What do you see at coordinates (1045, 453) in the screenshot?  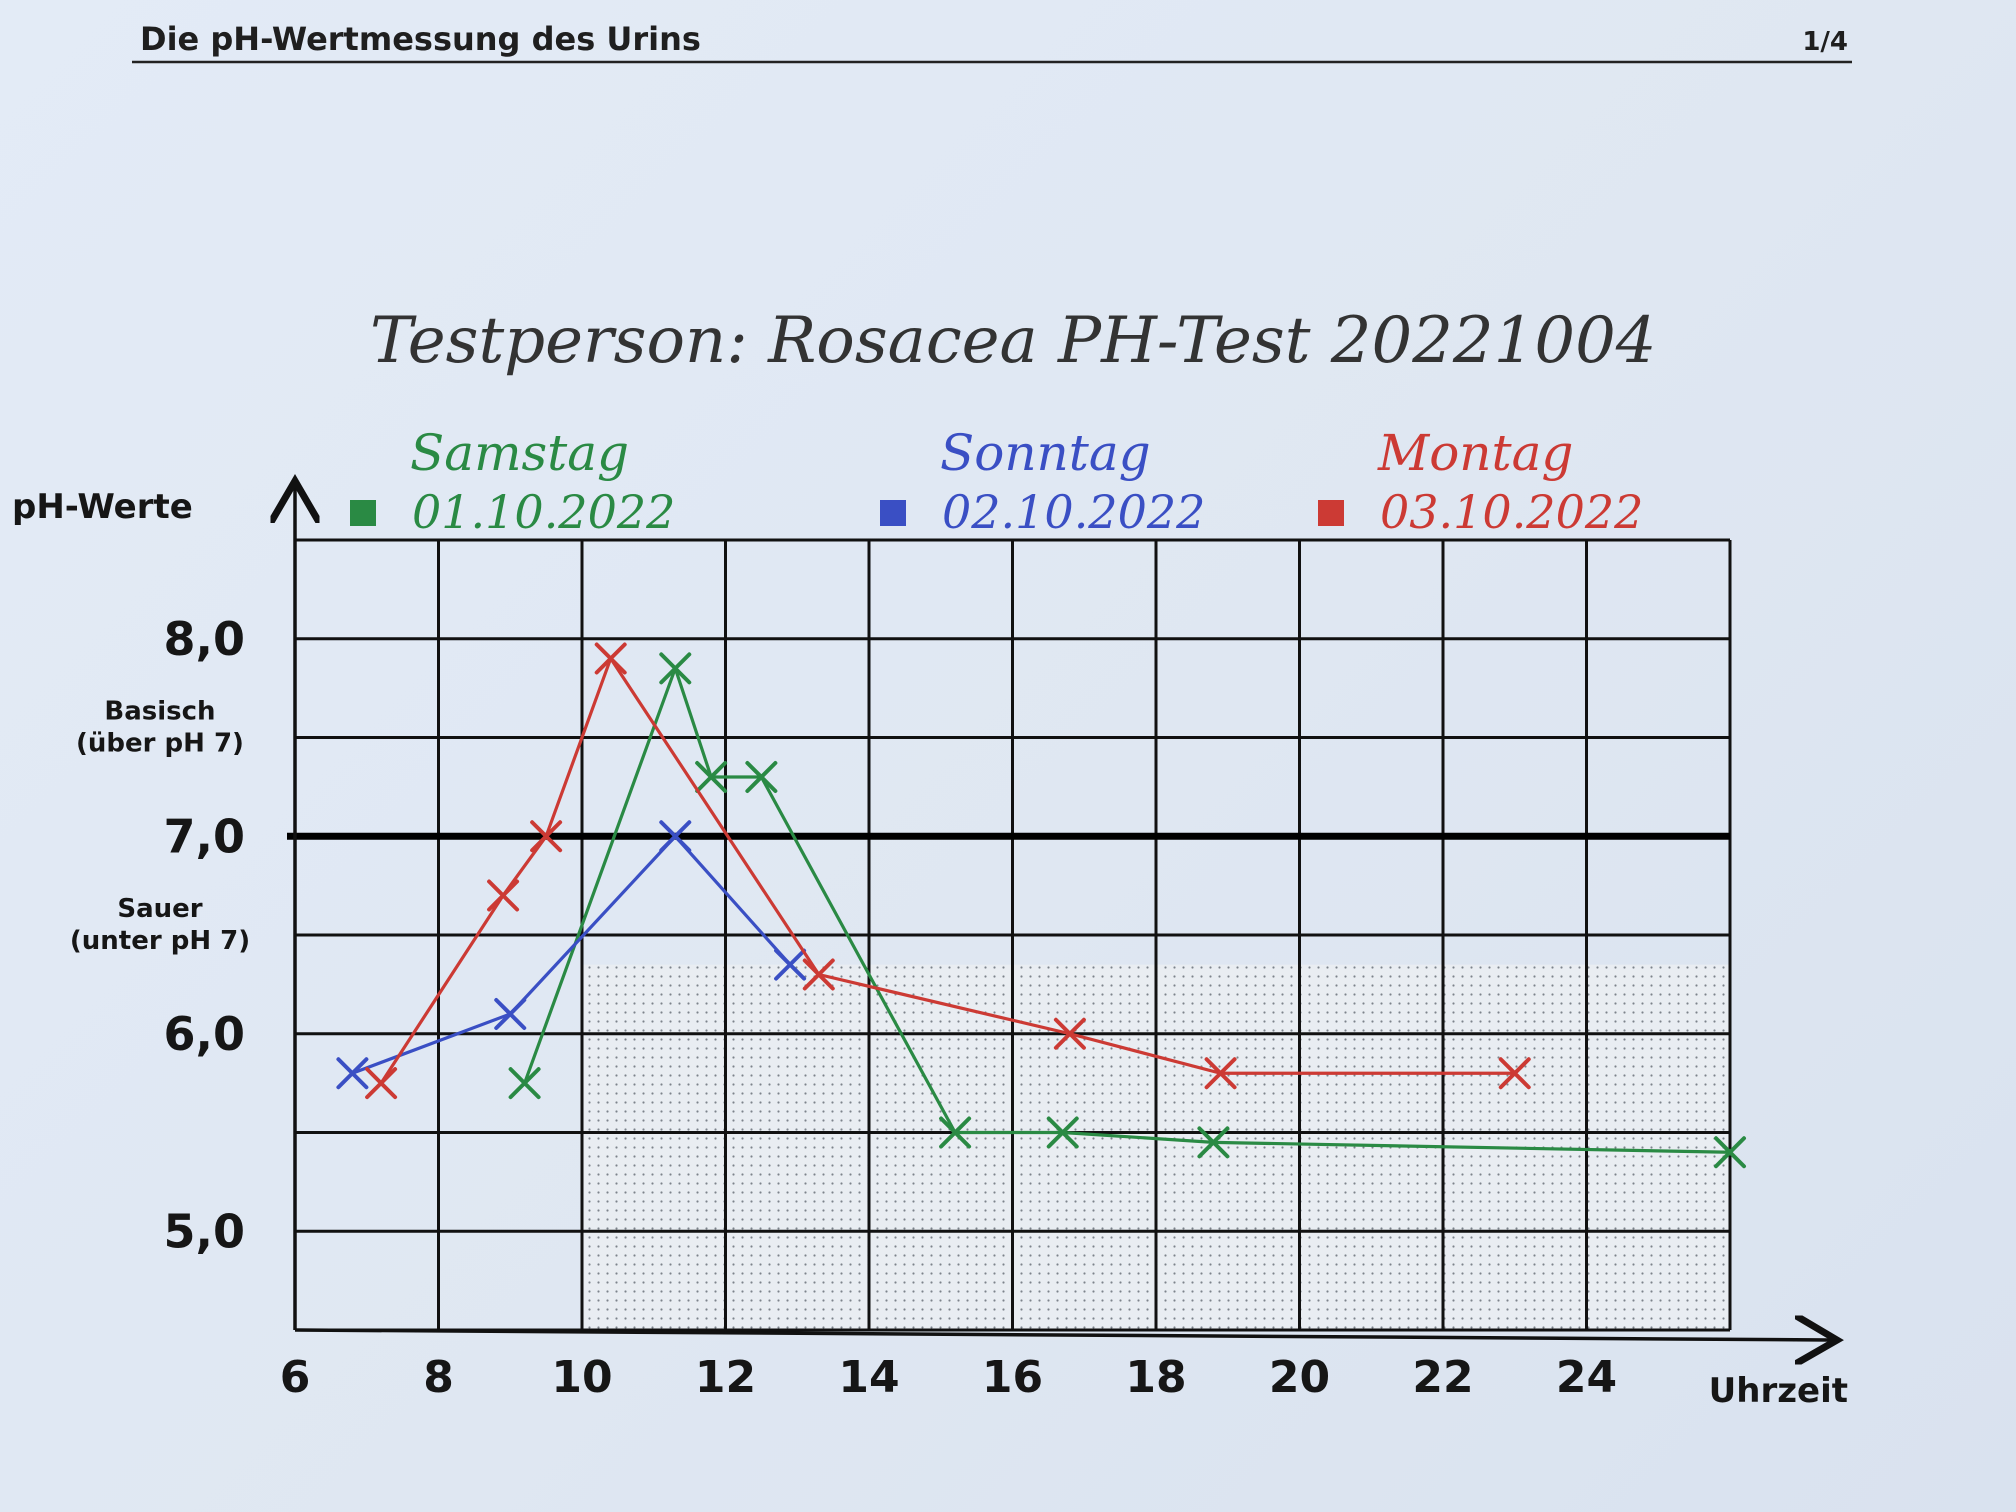 I see `legend-name: Sonntag` at bounding box center [1045, 453].